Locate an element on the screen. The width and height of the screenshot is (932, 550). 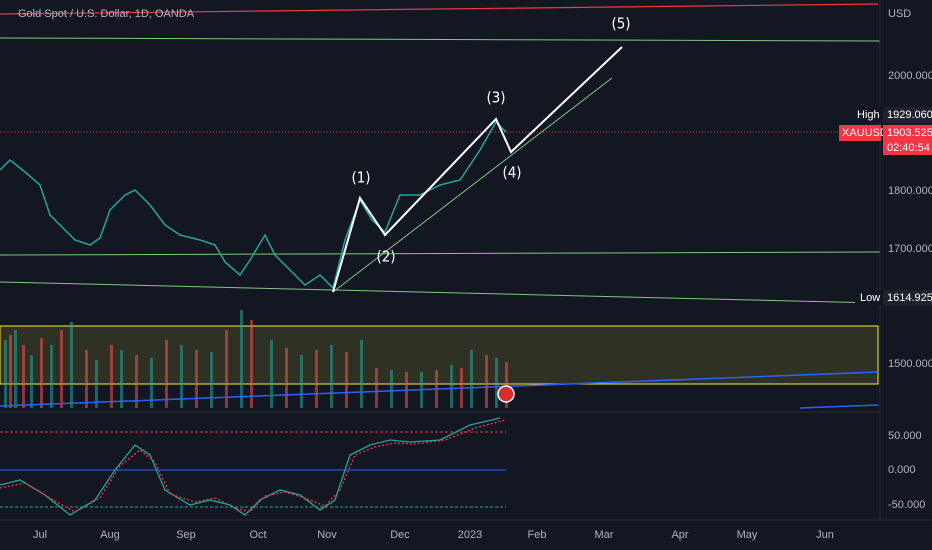
price-label: 1500.000 is located at coordinates (910, 364).